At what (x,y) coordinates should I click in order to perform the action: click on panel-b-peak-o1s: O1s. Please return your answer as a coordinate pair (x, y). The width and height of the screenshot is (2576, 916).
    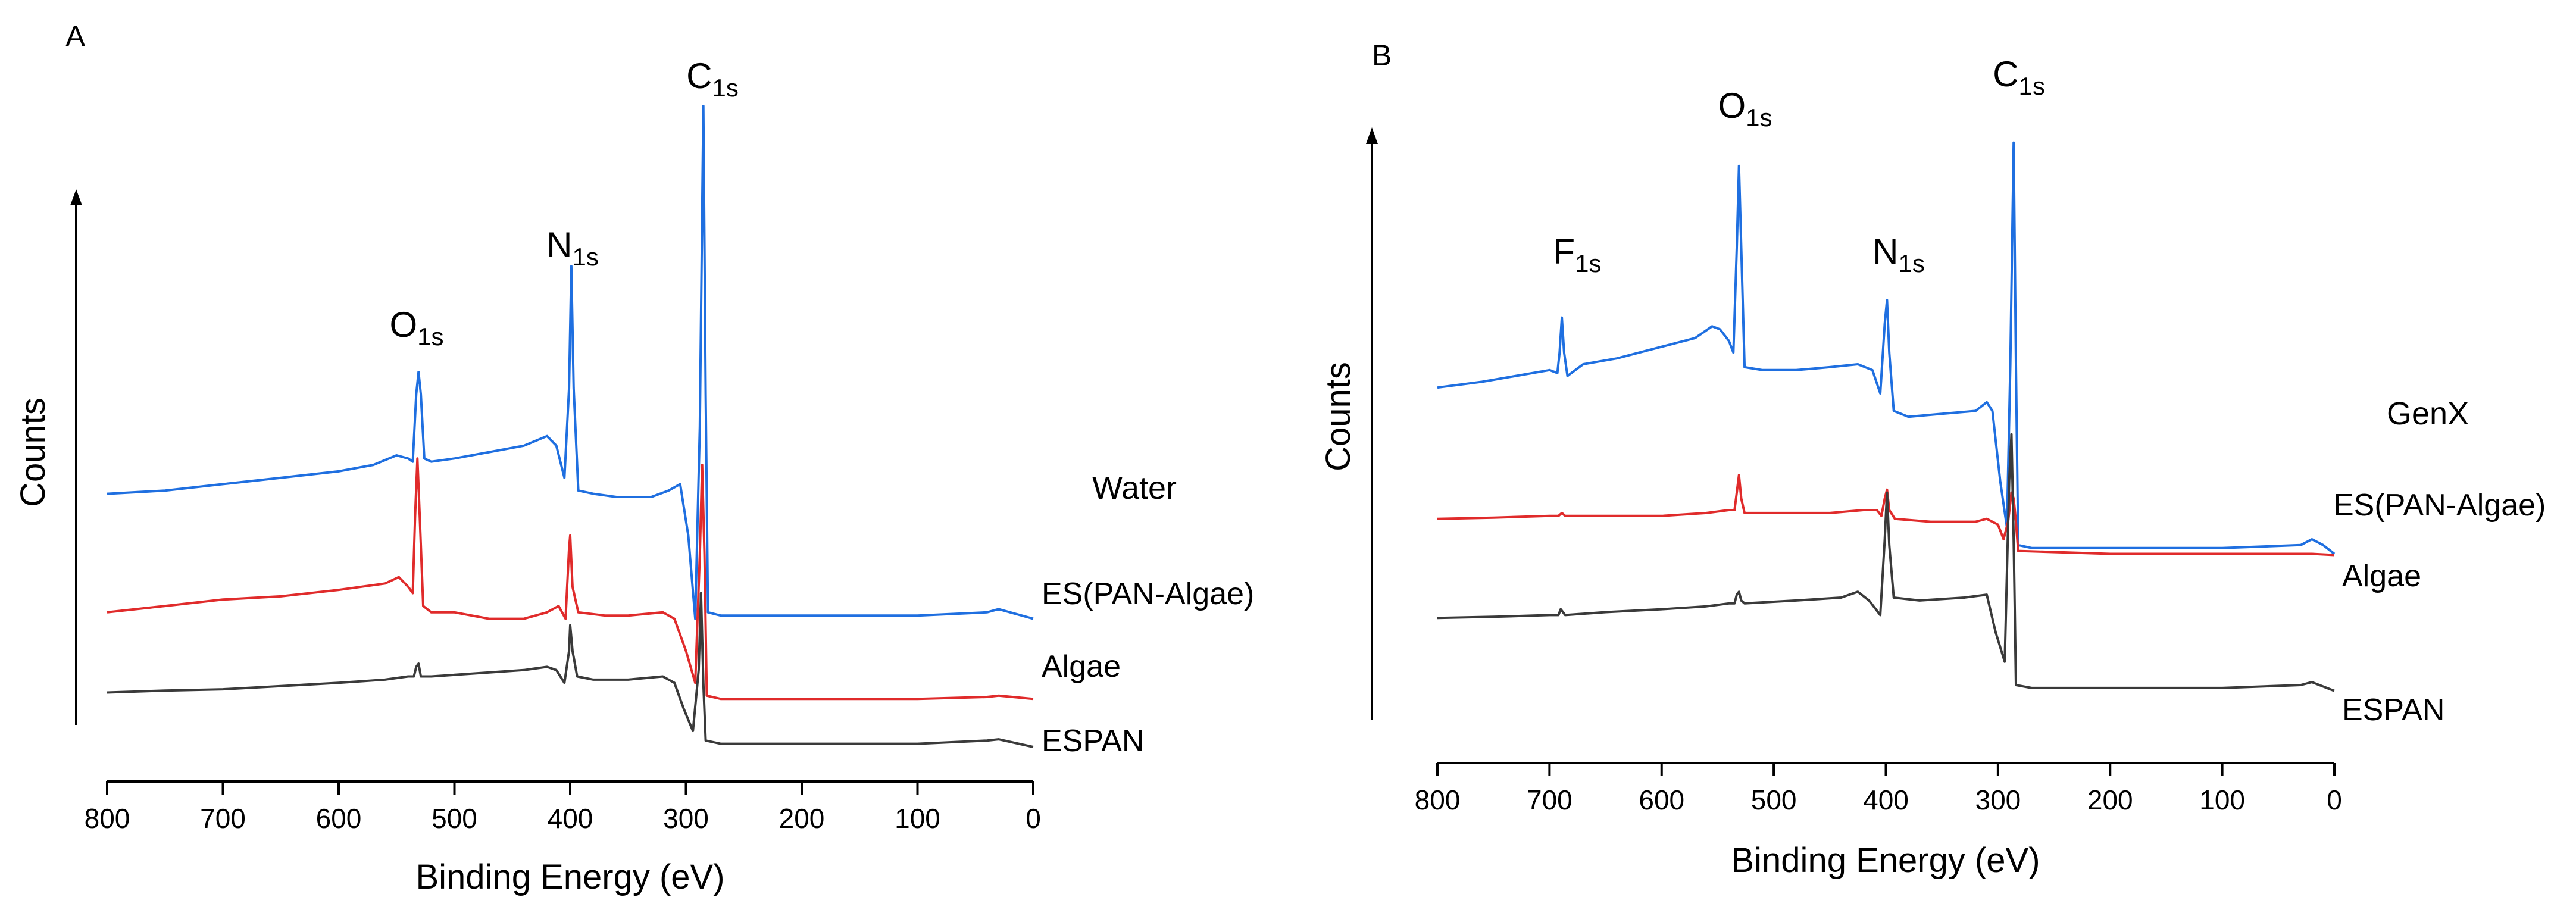
    Looking at the image, I should click on (1745, 109).